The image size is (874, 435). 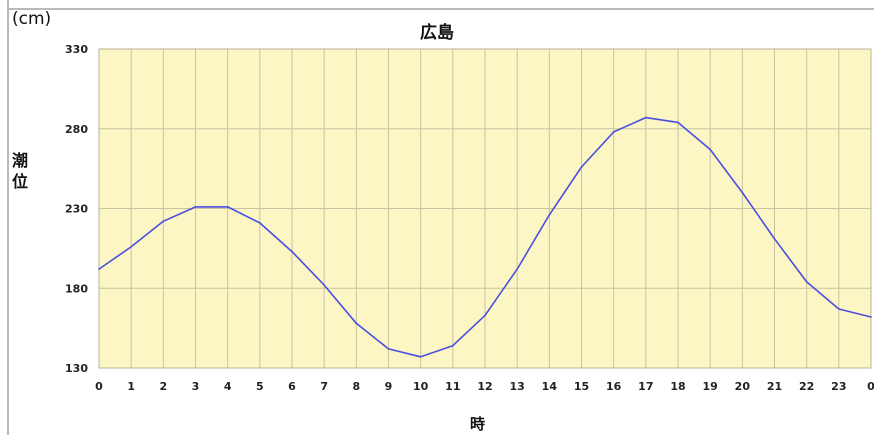 I want to click on x-tick-label: 11, so click(x=452, y=386).